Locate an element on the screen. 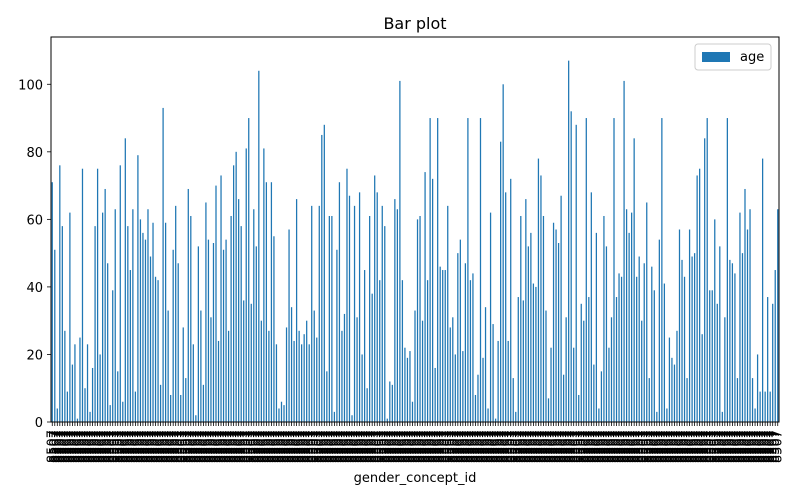 This screenshot has height=500, width=800. legend-swatch-age is located at coordinates (716, 57).